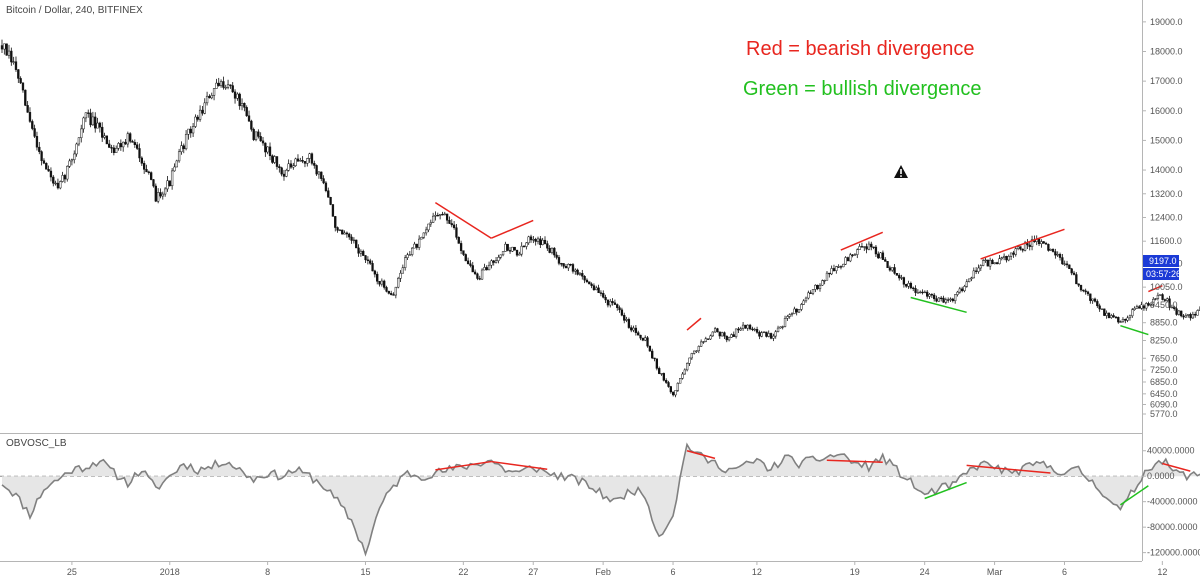  What do you see at coordinates (36, 443) in the screenshot?
I see `indicator-title: OBVOSC_LB` at bounding box center [36, 443].